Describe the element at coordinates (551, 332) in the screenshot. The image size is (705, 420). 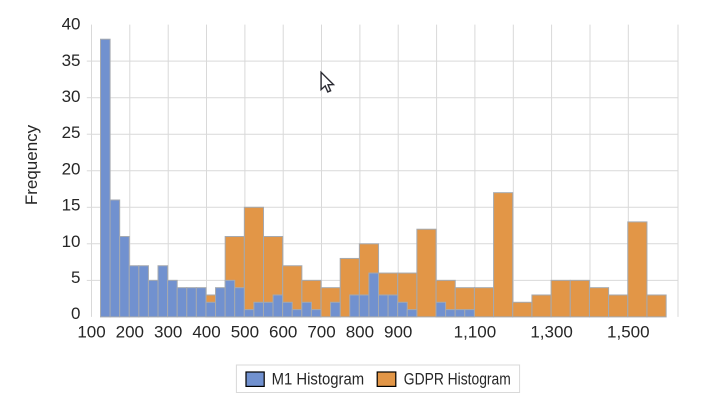
I see `svg-text: 1,300` at that location.